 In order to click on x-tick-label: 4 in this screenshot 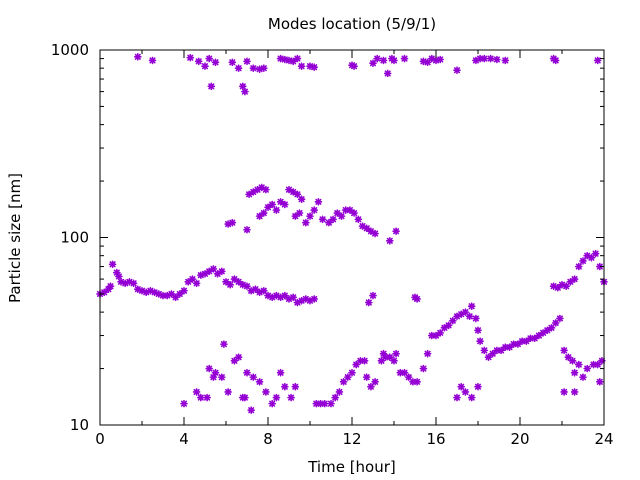, I will do `click(184, 439)`.